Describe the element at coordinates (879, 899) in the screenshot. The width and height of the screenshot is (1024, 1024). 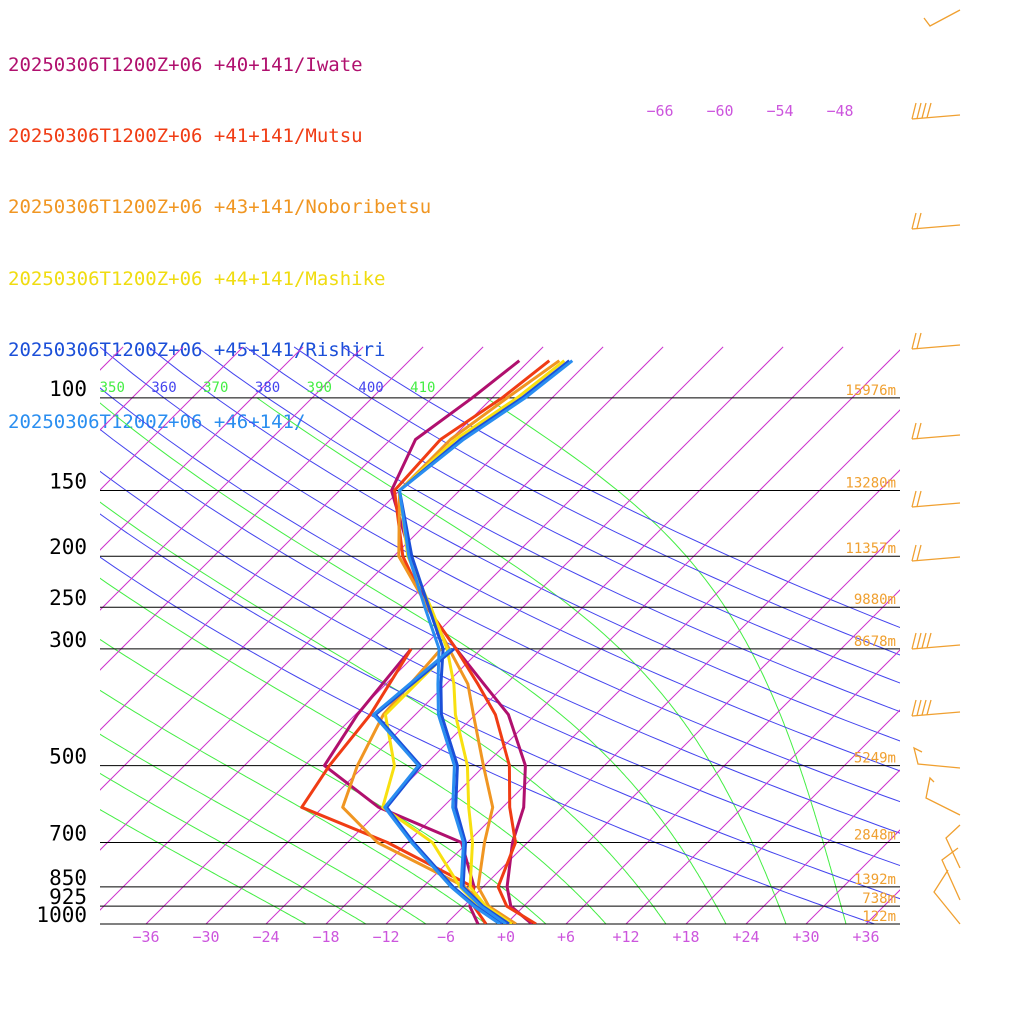
I see `height-label: 738m` at that location.